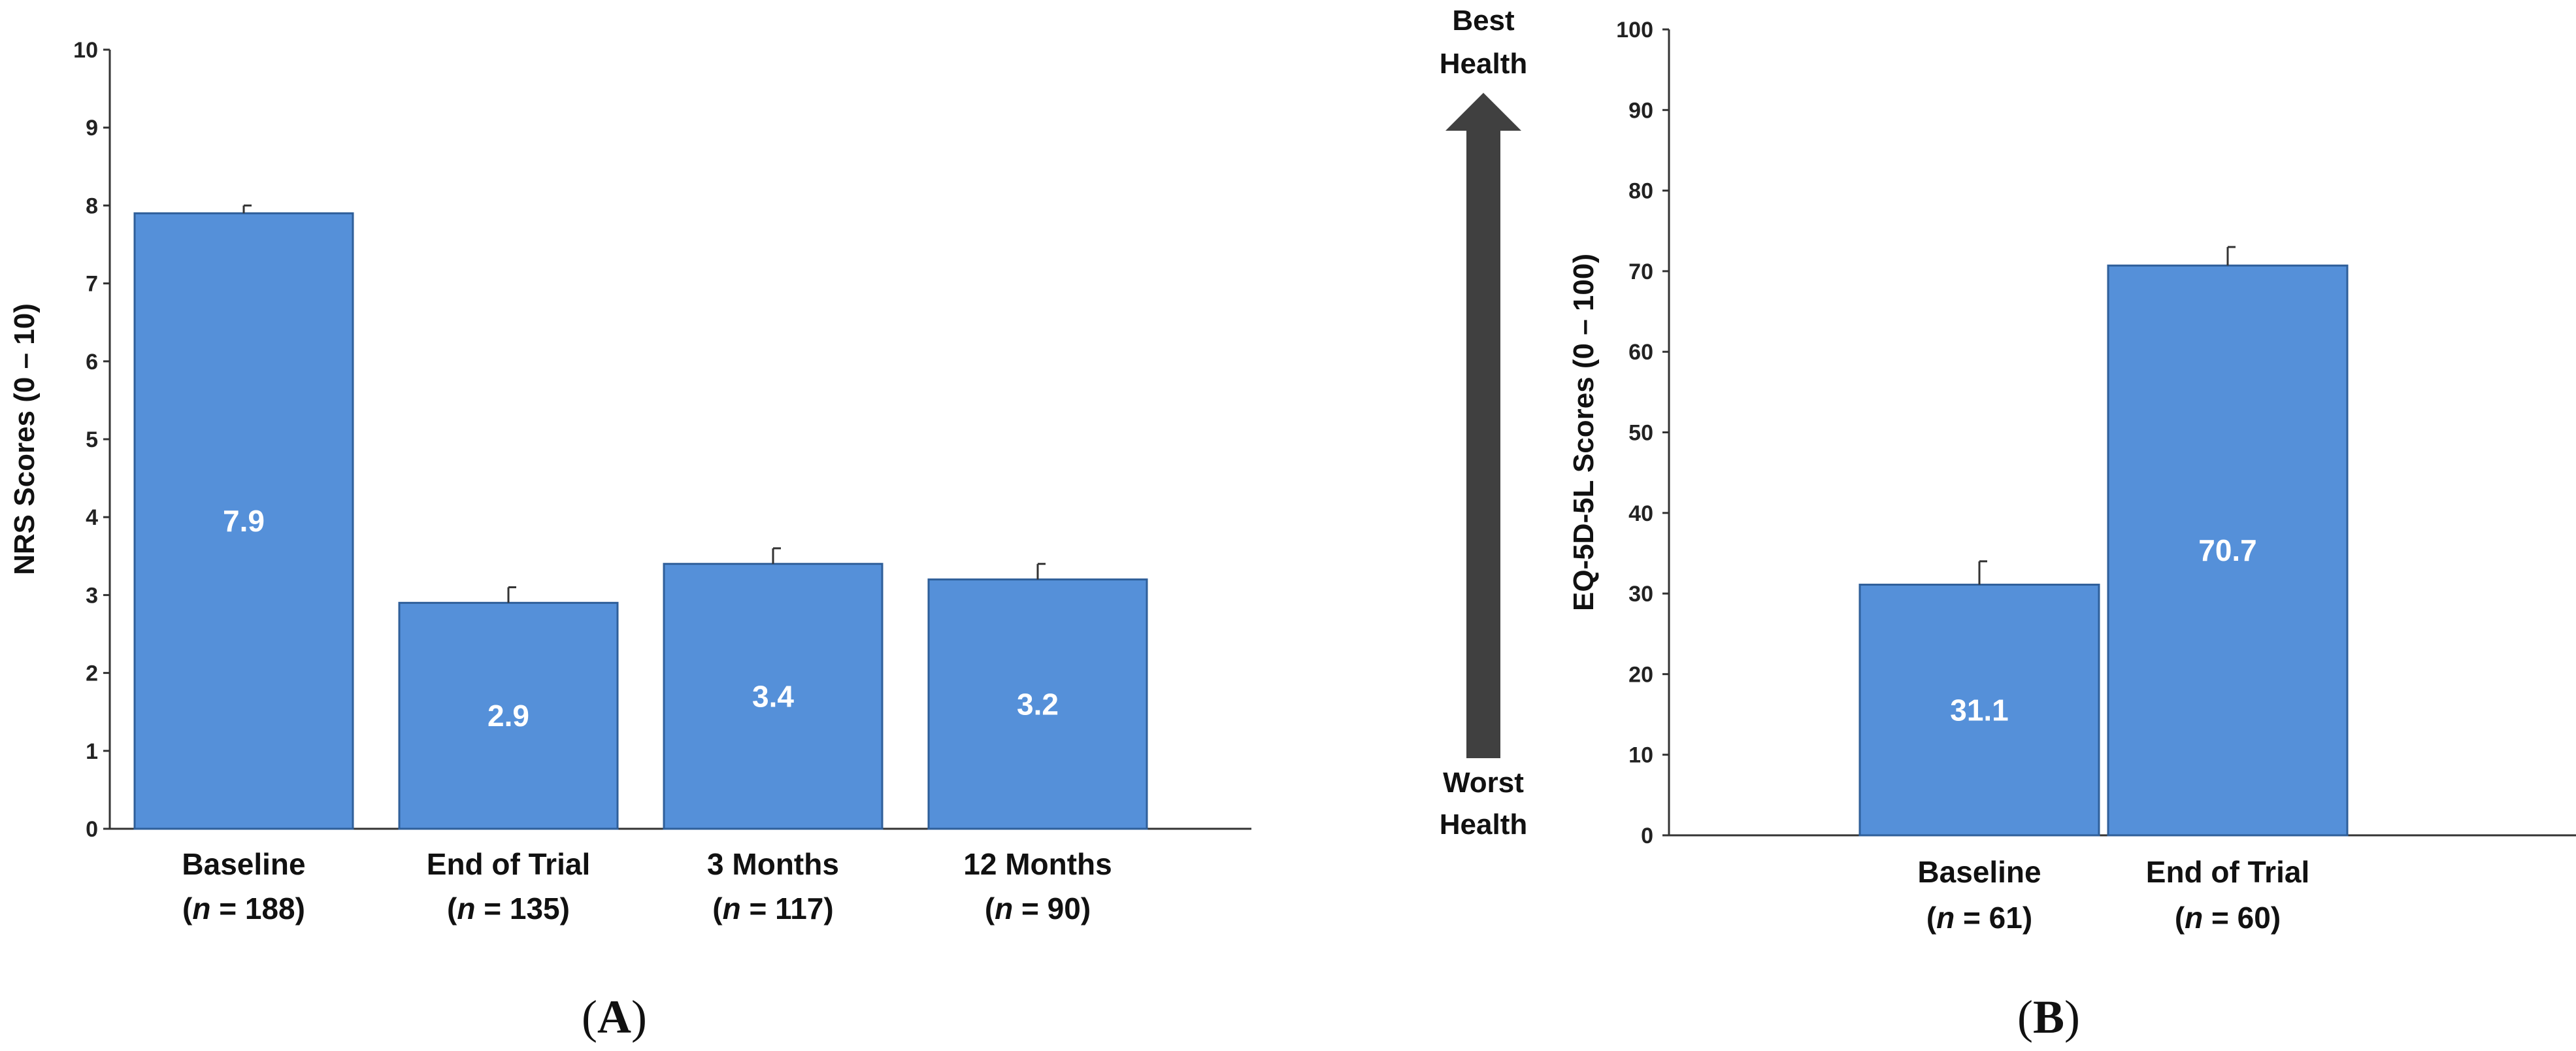 The width and height of the screenshot is (2576, 1051). What do you see at coordinates (508, 909) in the screenshot?
I see `category-n-label-a: (n = 135)` at bounding box center [508, 909].